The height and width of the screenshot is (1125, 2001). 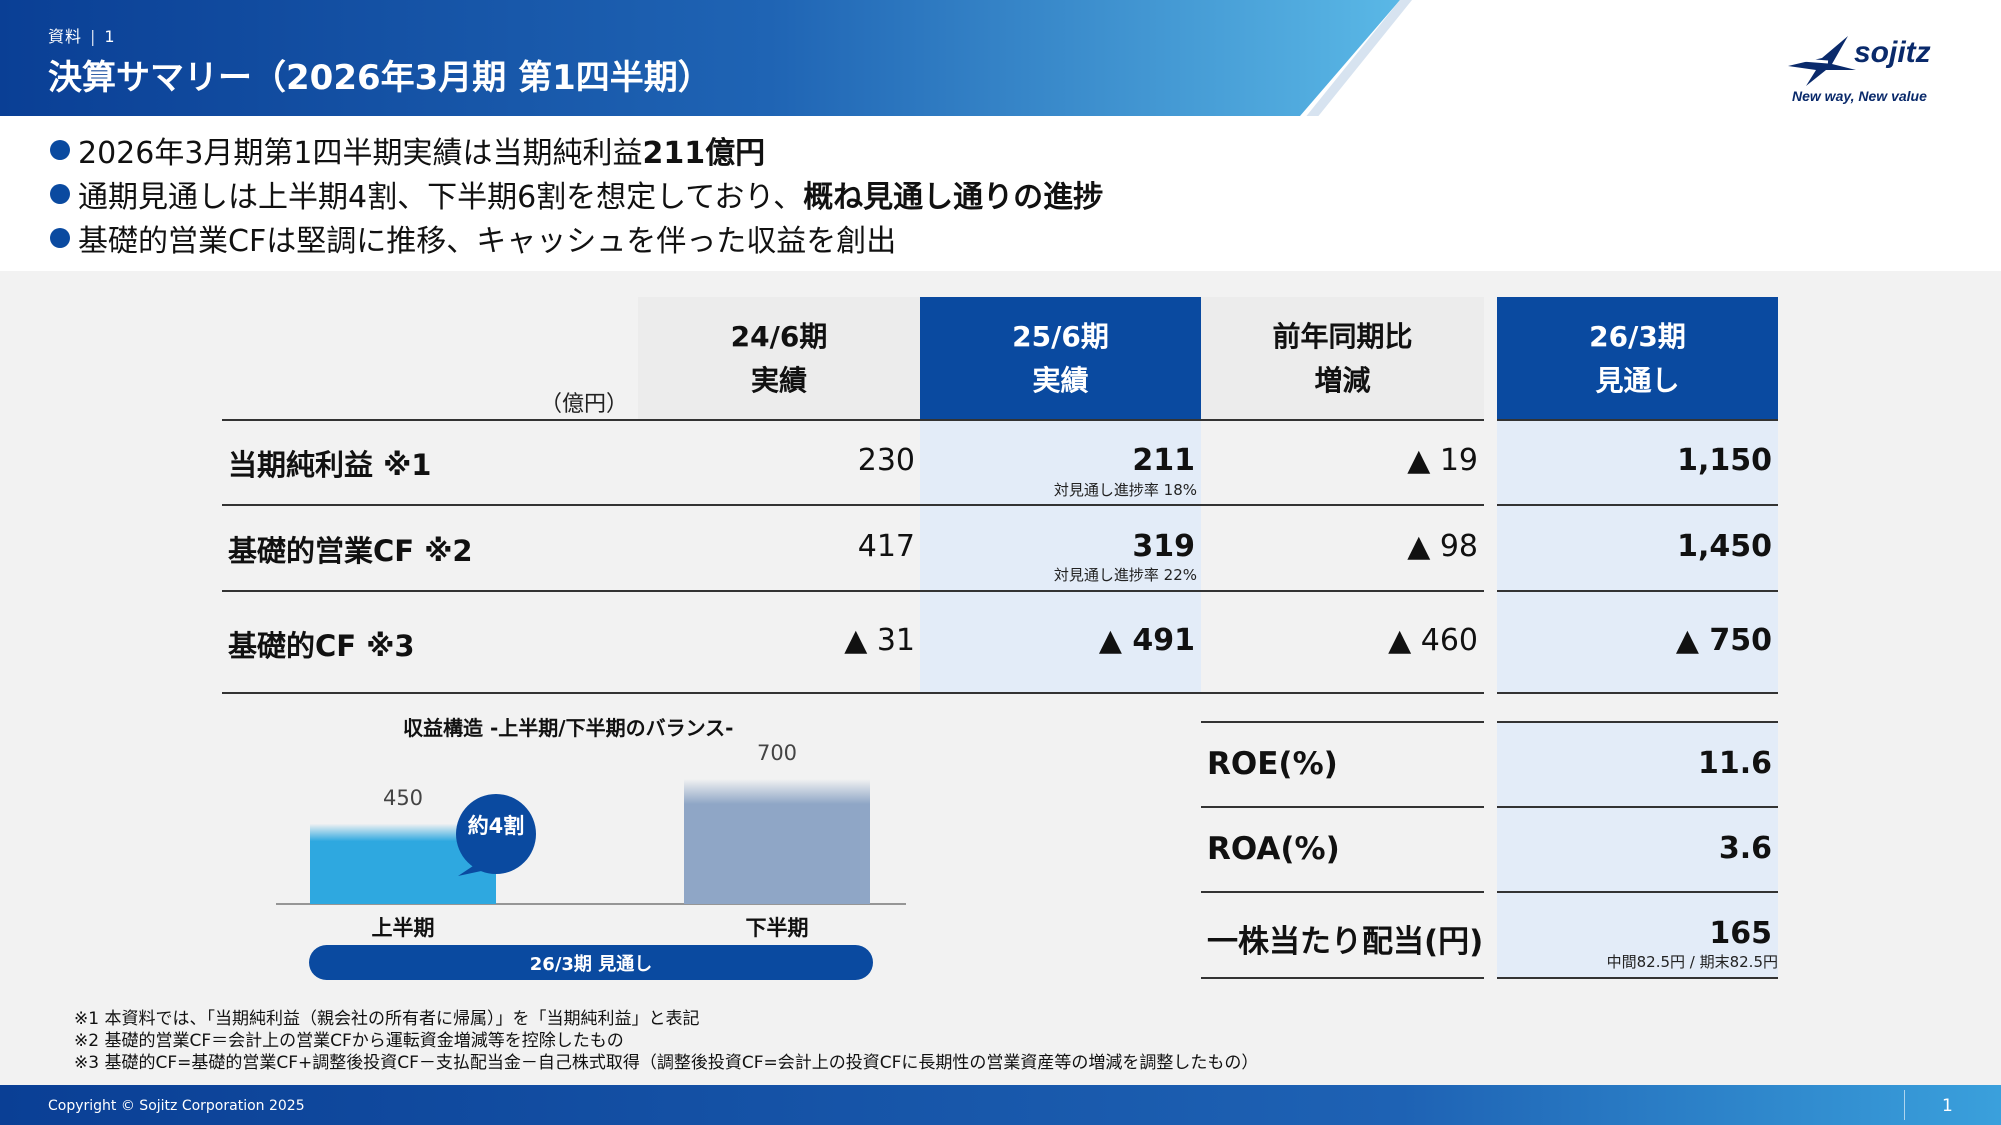 What do you see at coordinates (82, 36) in the screenshot?
I see `breadcrumb: 資料 | 1` at bounding box center [82, 36].